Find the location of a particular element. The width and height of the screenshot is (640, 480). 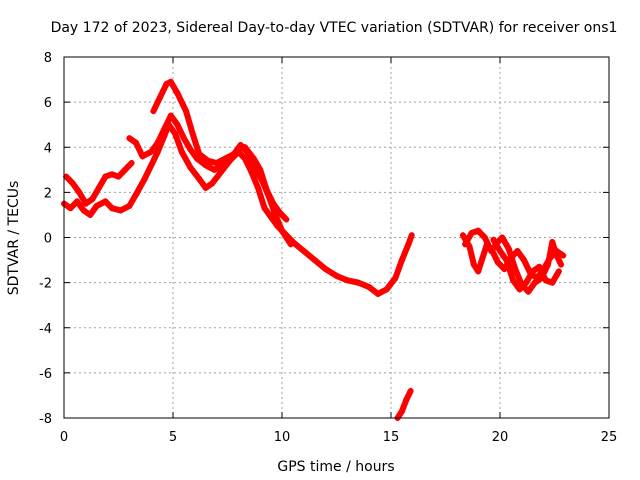

y-tick-label: -2 is located at coordinates (45, 284).